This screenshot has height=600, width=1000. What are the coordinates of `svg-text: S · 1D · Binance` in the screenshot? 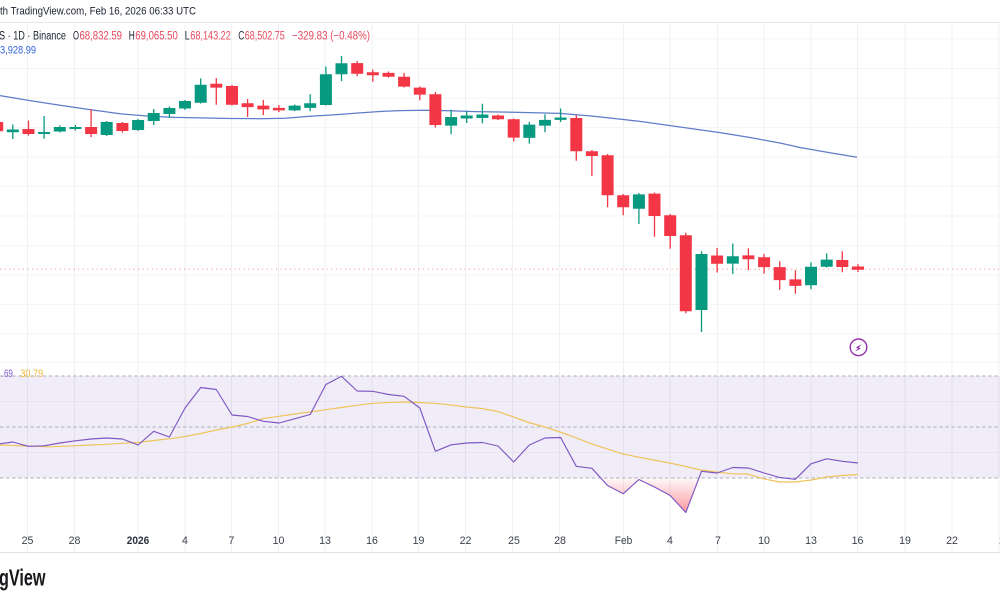 It's located at (33, 36).